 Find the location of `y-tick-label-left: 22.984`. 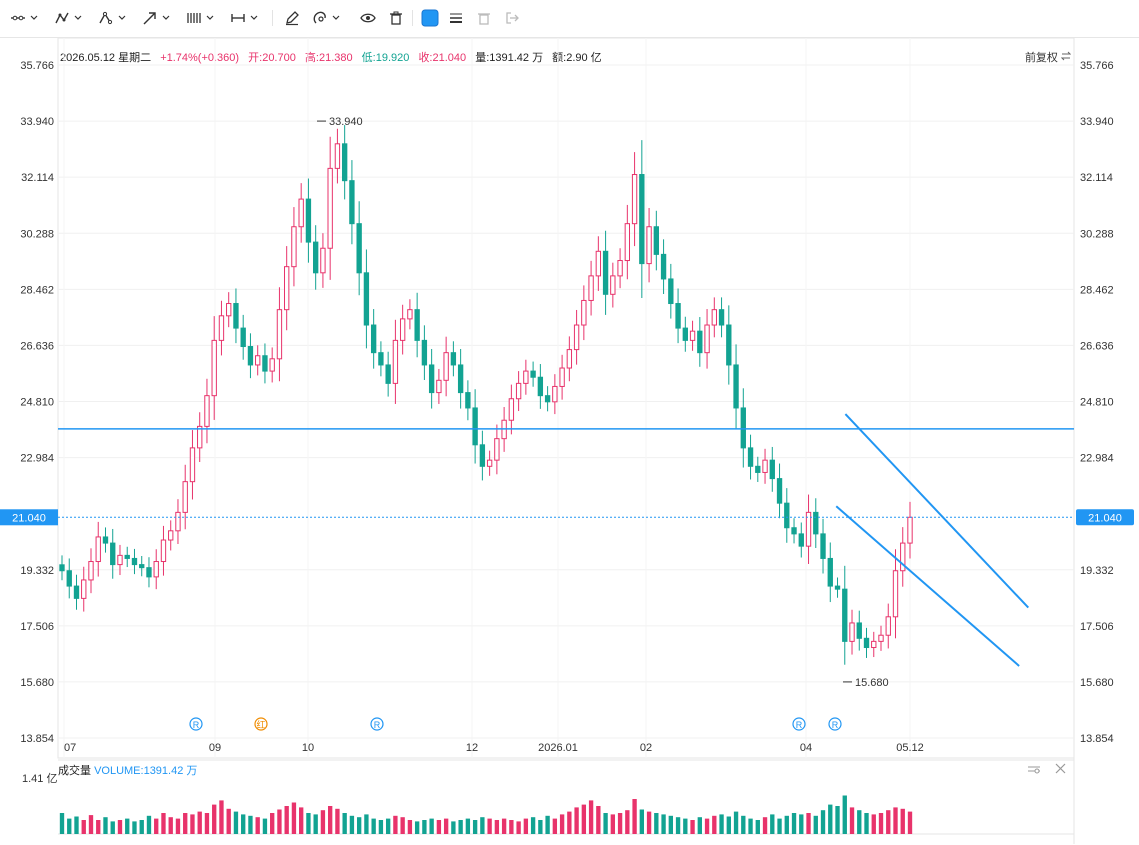

y-tick-label-left: 22.984 is located at coordinates (37, 459).